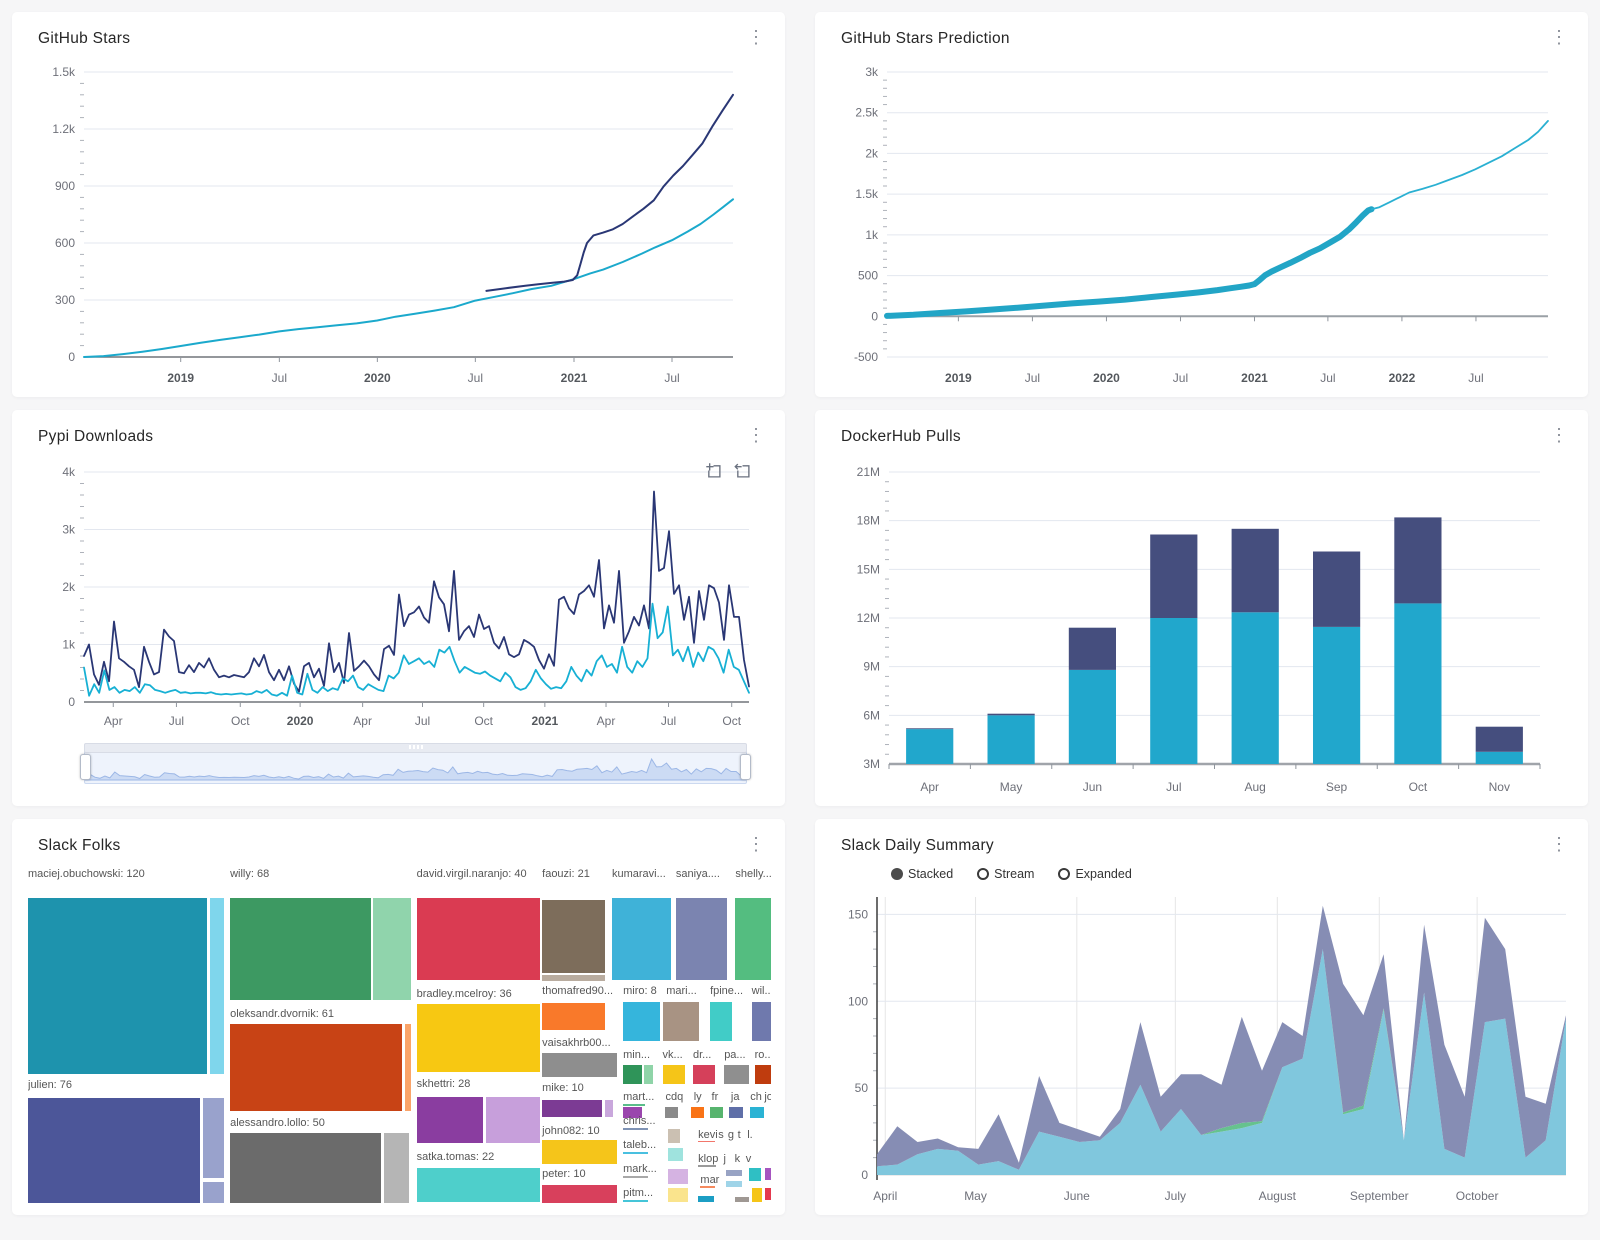  What do you see at coordinates (1337, 589) in the screenshot?
I see `bar-Sep-navy` at bounding box center [1337, 589].